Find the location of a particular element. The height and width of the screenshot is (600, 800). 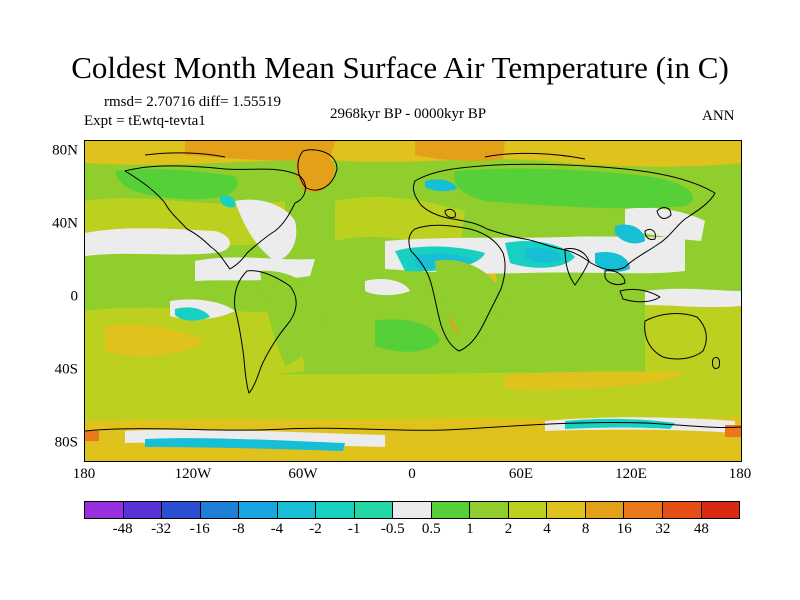

x-tick-120e: 120E is located at coordinates (631, 474).